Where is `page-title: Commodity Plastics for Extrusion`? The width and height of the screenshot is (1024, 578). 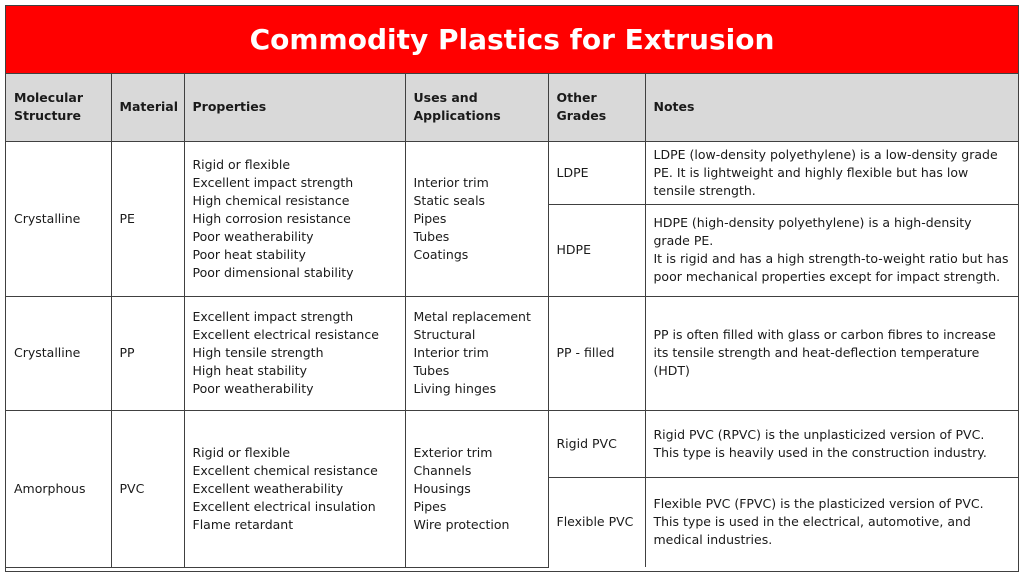
page-title: Commodity Plastics for Extrusion is located at coordinates (512, 40).